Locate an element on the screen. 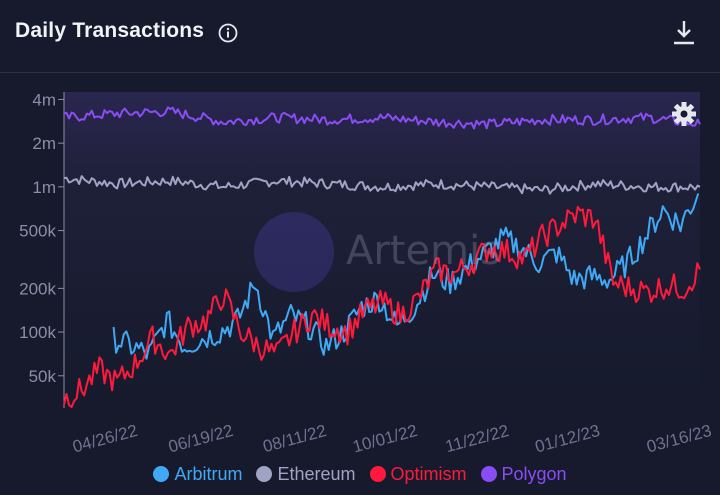 This screenshot has height=495, width=720. legend-label: Ethereum is located at coordinates (316, 473).